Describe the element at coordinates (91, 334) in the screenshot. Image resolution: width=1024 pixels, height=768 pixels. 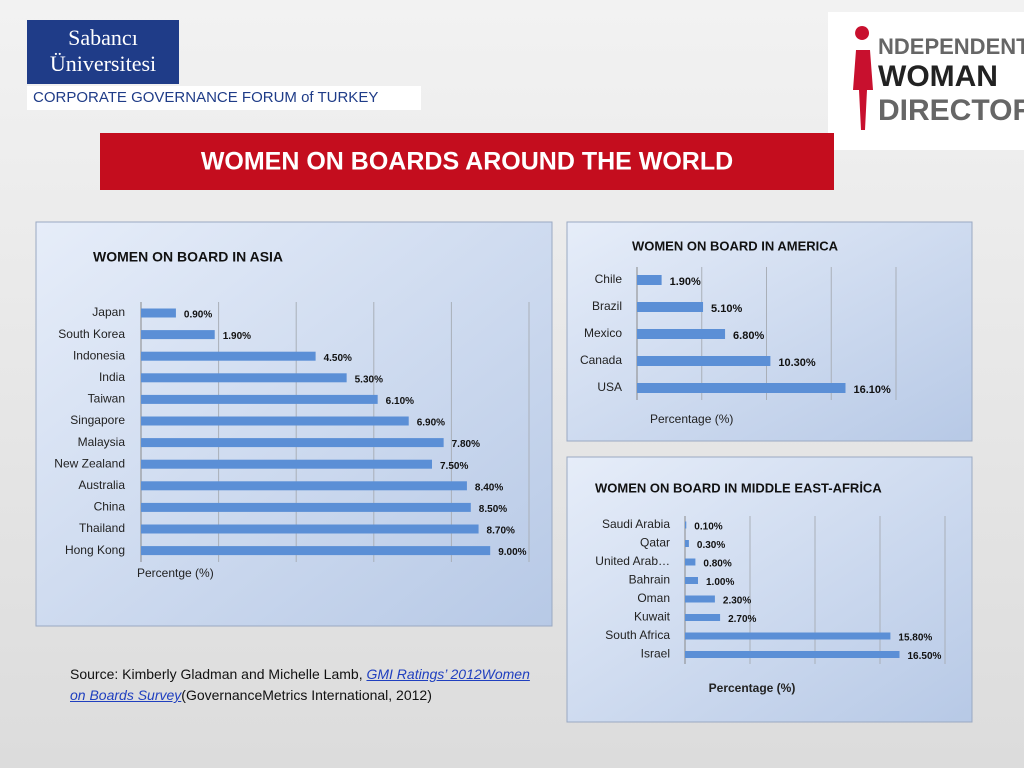
I see `category-label: South Korea` at that location.